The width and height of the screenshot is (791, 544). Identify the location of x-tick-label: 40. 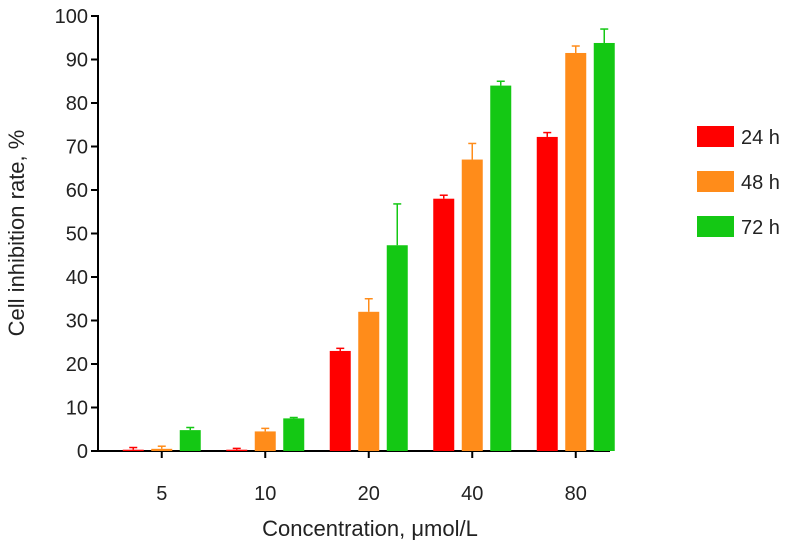
(472, 494).